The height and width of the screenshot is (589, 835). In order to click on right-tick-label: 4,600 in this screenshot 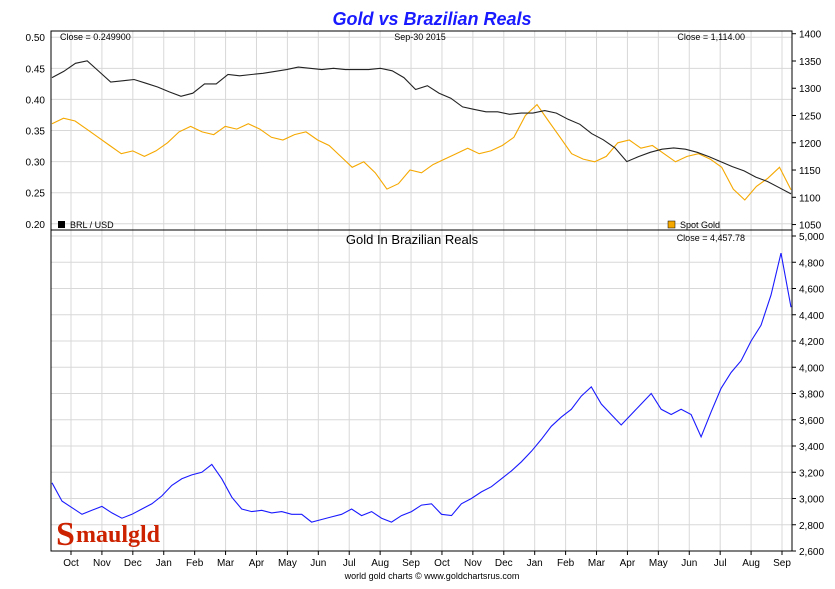, I will do `click(811, 290)`.